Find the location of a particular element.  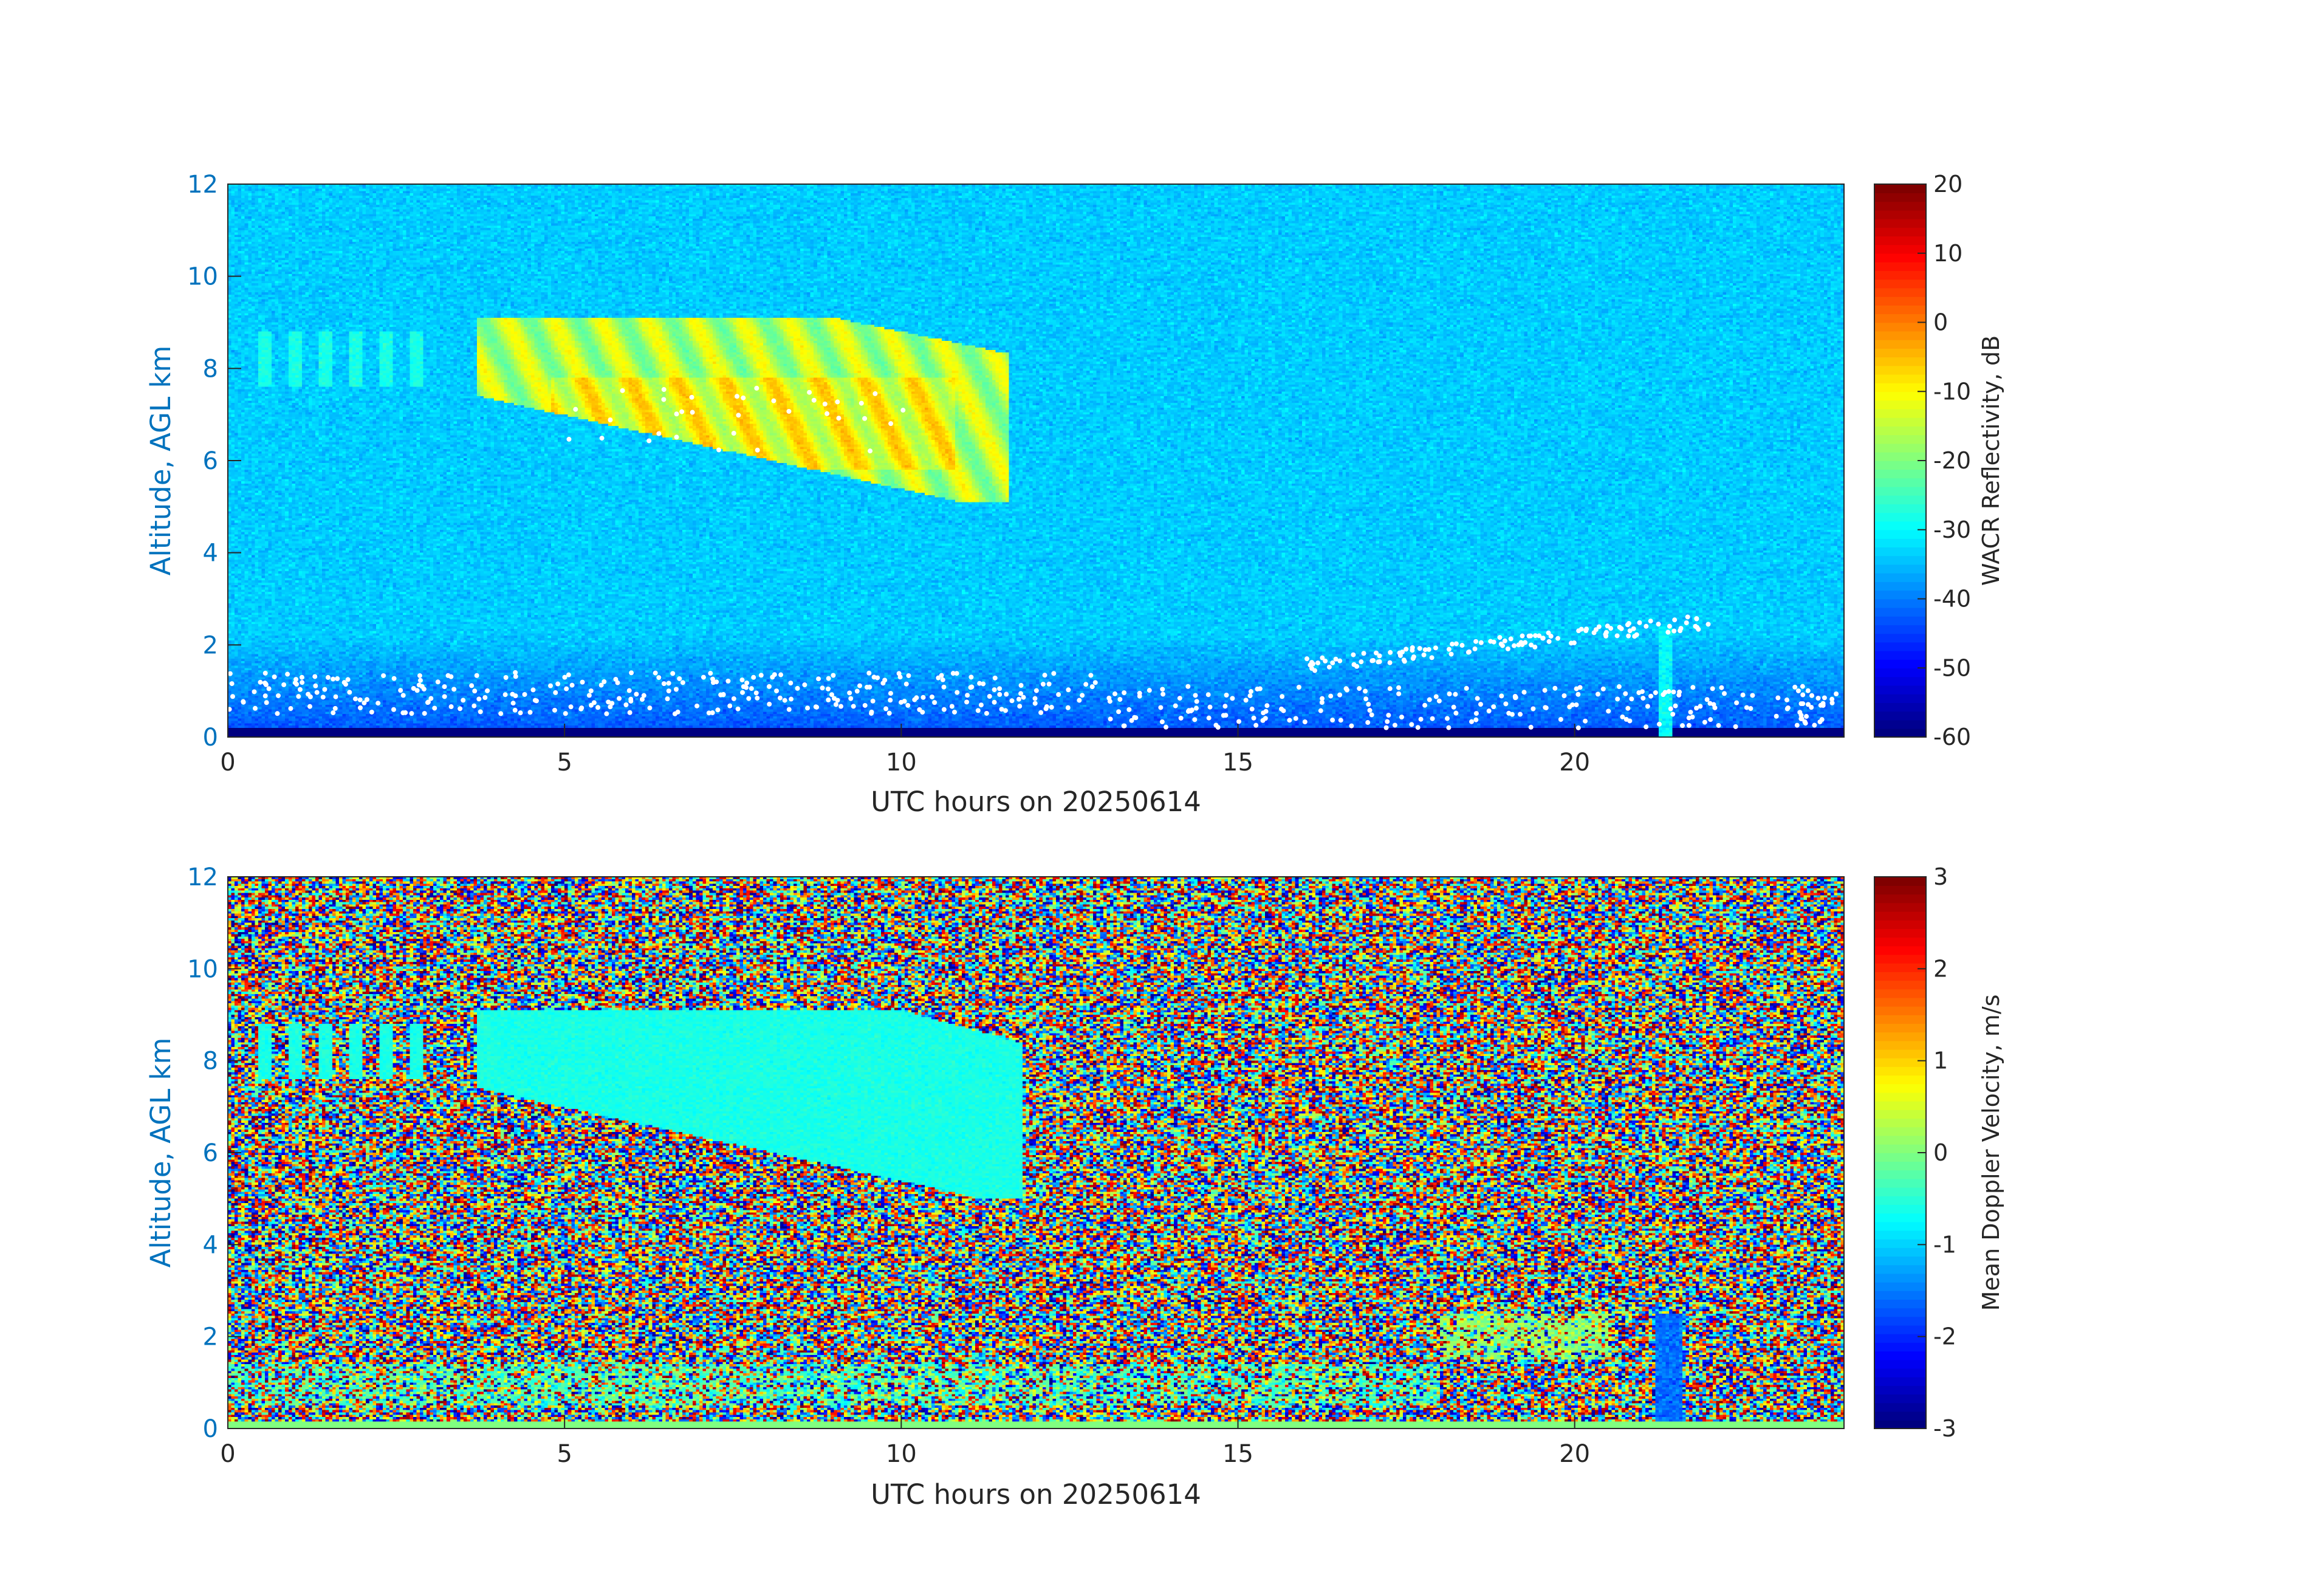

reflectivity-x-ticks: 0 5 10 15 20 is located at coordinates (905, 750).